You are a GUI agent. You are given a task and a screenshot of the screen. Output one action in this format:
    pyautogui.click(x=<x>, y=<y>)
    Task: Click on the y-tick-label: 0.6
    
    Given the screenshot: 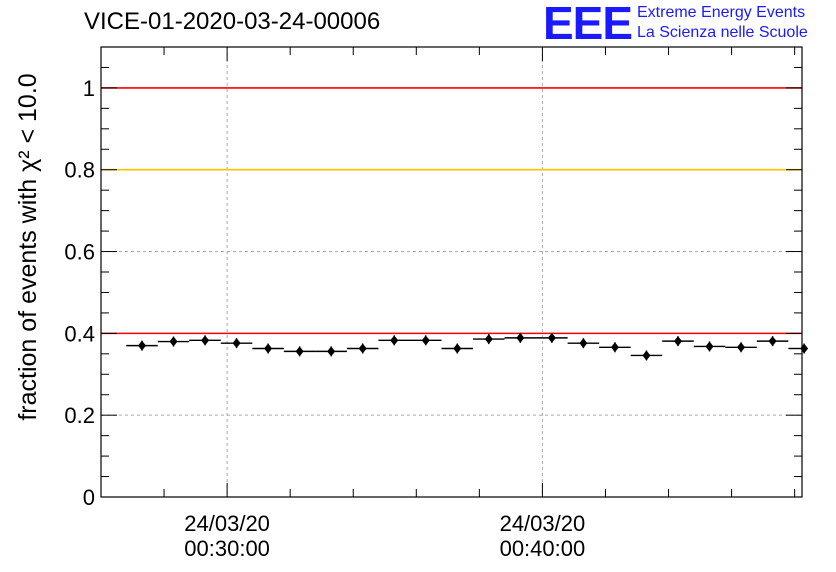 What is the action you would take?
    pyautogui.click(x=79, y=252)
    